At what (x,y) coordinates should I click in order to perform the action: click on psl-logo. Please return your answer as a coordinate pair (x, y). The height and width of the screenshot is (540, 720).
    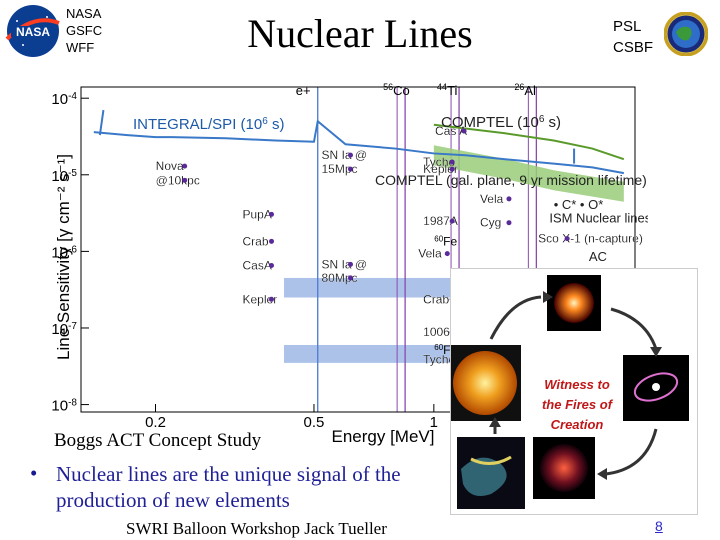
    Looking at the image, I should click on (686, 34).